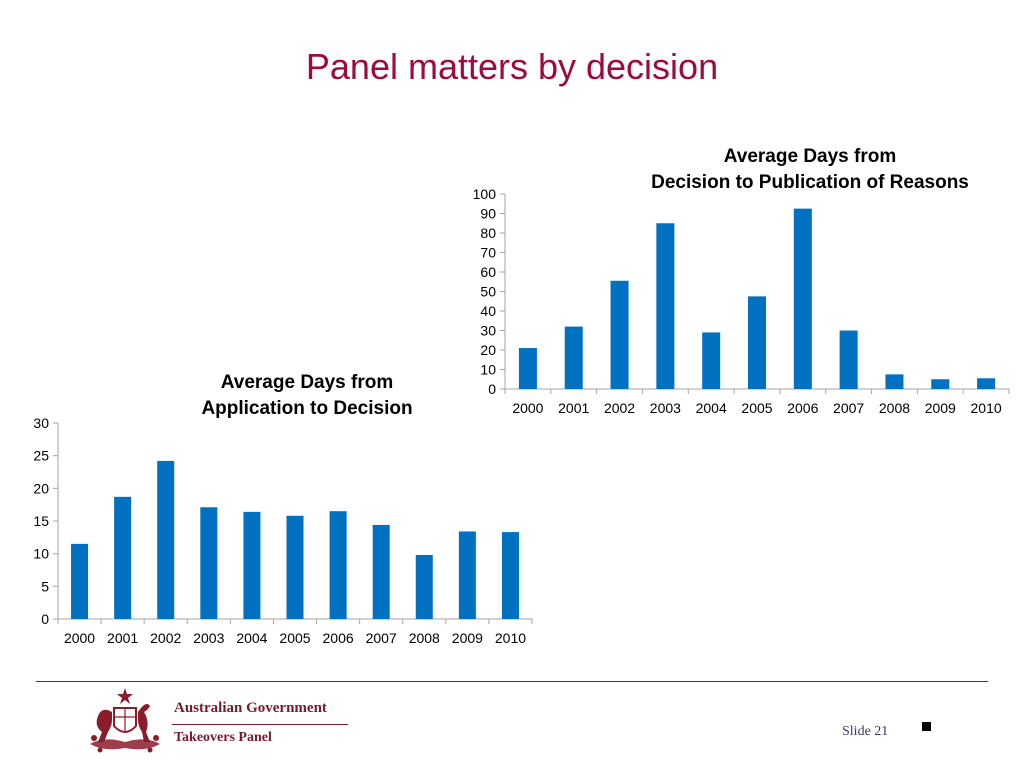  What do you see at coordinates (80, 581) in the screenshot?
I see `chart-1-bar-2000` at bounding box center [80, 581].